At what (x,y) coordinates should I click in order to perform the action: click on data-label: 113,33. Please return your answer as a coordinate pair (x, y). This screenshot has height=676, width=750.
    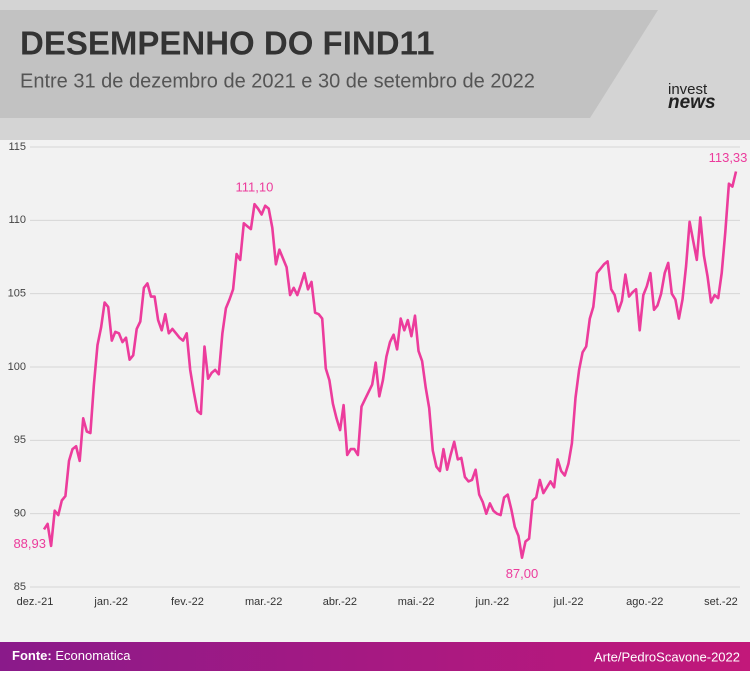
    Looking at the image, I should click on (728, 157).